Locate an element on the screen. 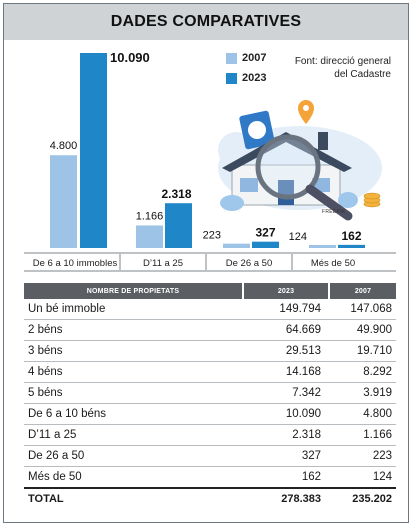 Image resolution: width=414 pixels, height=528 pixels. table-cell-value: 223 is located at coordinates (362, 456).